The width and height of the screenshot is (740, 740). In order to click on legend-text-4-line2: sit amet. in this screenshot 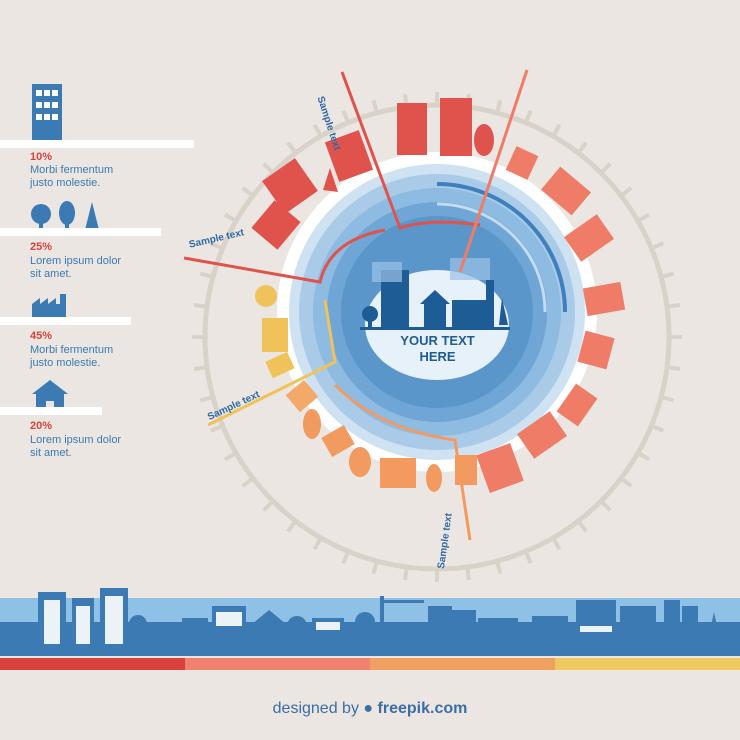, I will do `click(51, 453)`.